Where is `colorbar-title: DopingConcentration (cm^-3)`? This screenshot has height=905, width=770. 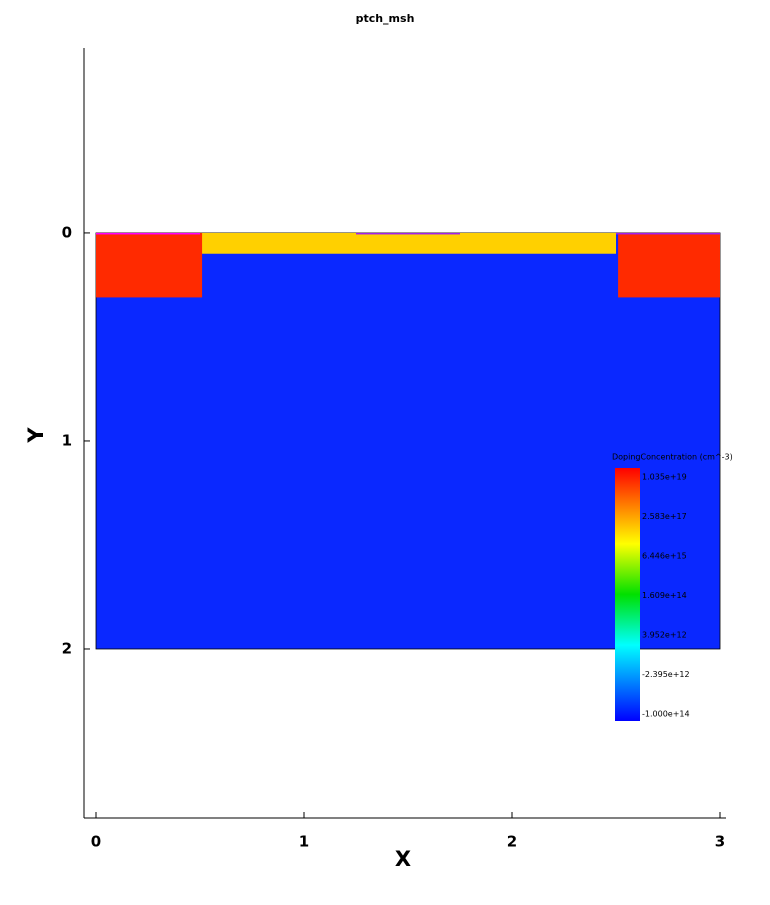 colorbar-title: DopingConcentration (cm^-3) is located at coordinates (672, 457).